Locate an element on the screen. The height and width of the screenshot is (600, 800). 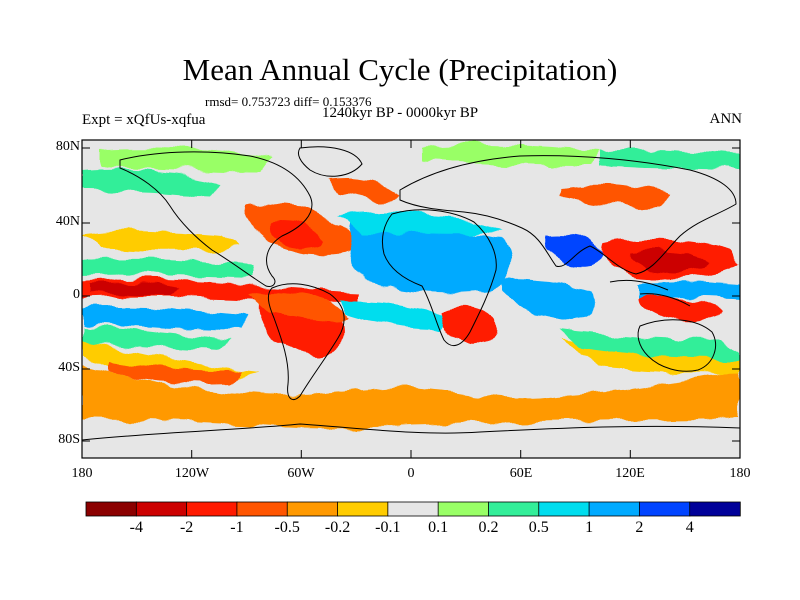
lat-label-40n: 40N is located at coordinates (67, 221).